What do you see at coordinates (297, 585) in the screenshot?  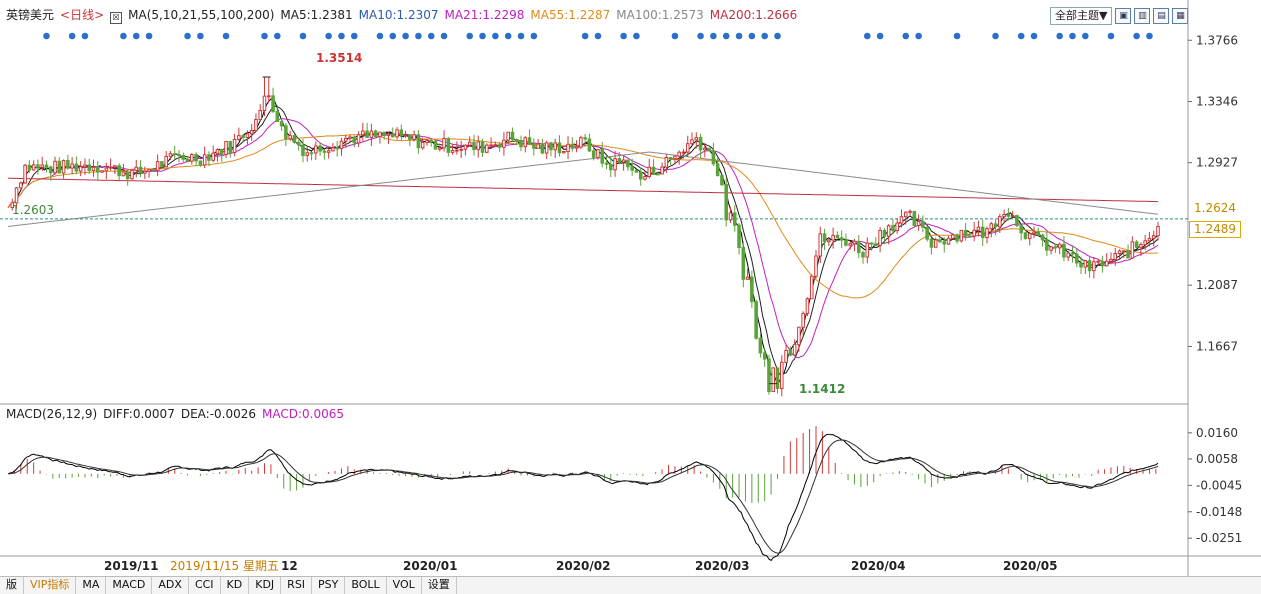 I see `tab-8: RSI` at bounding box center [297, 585].